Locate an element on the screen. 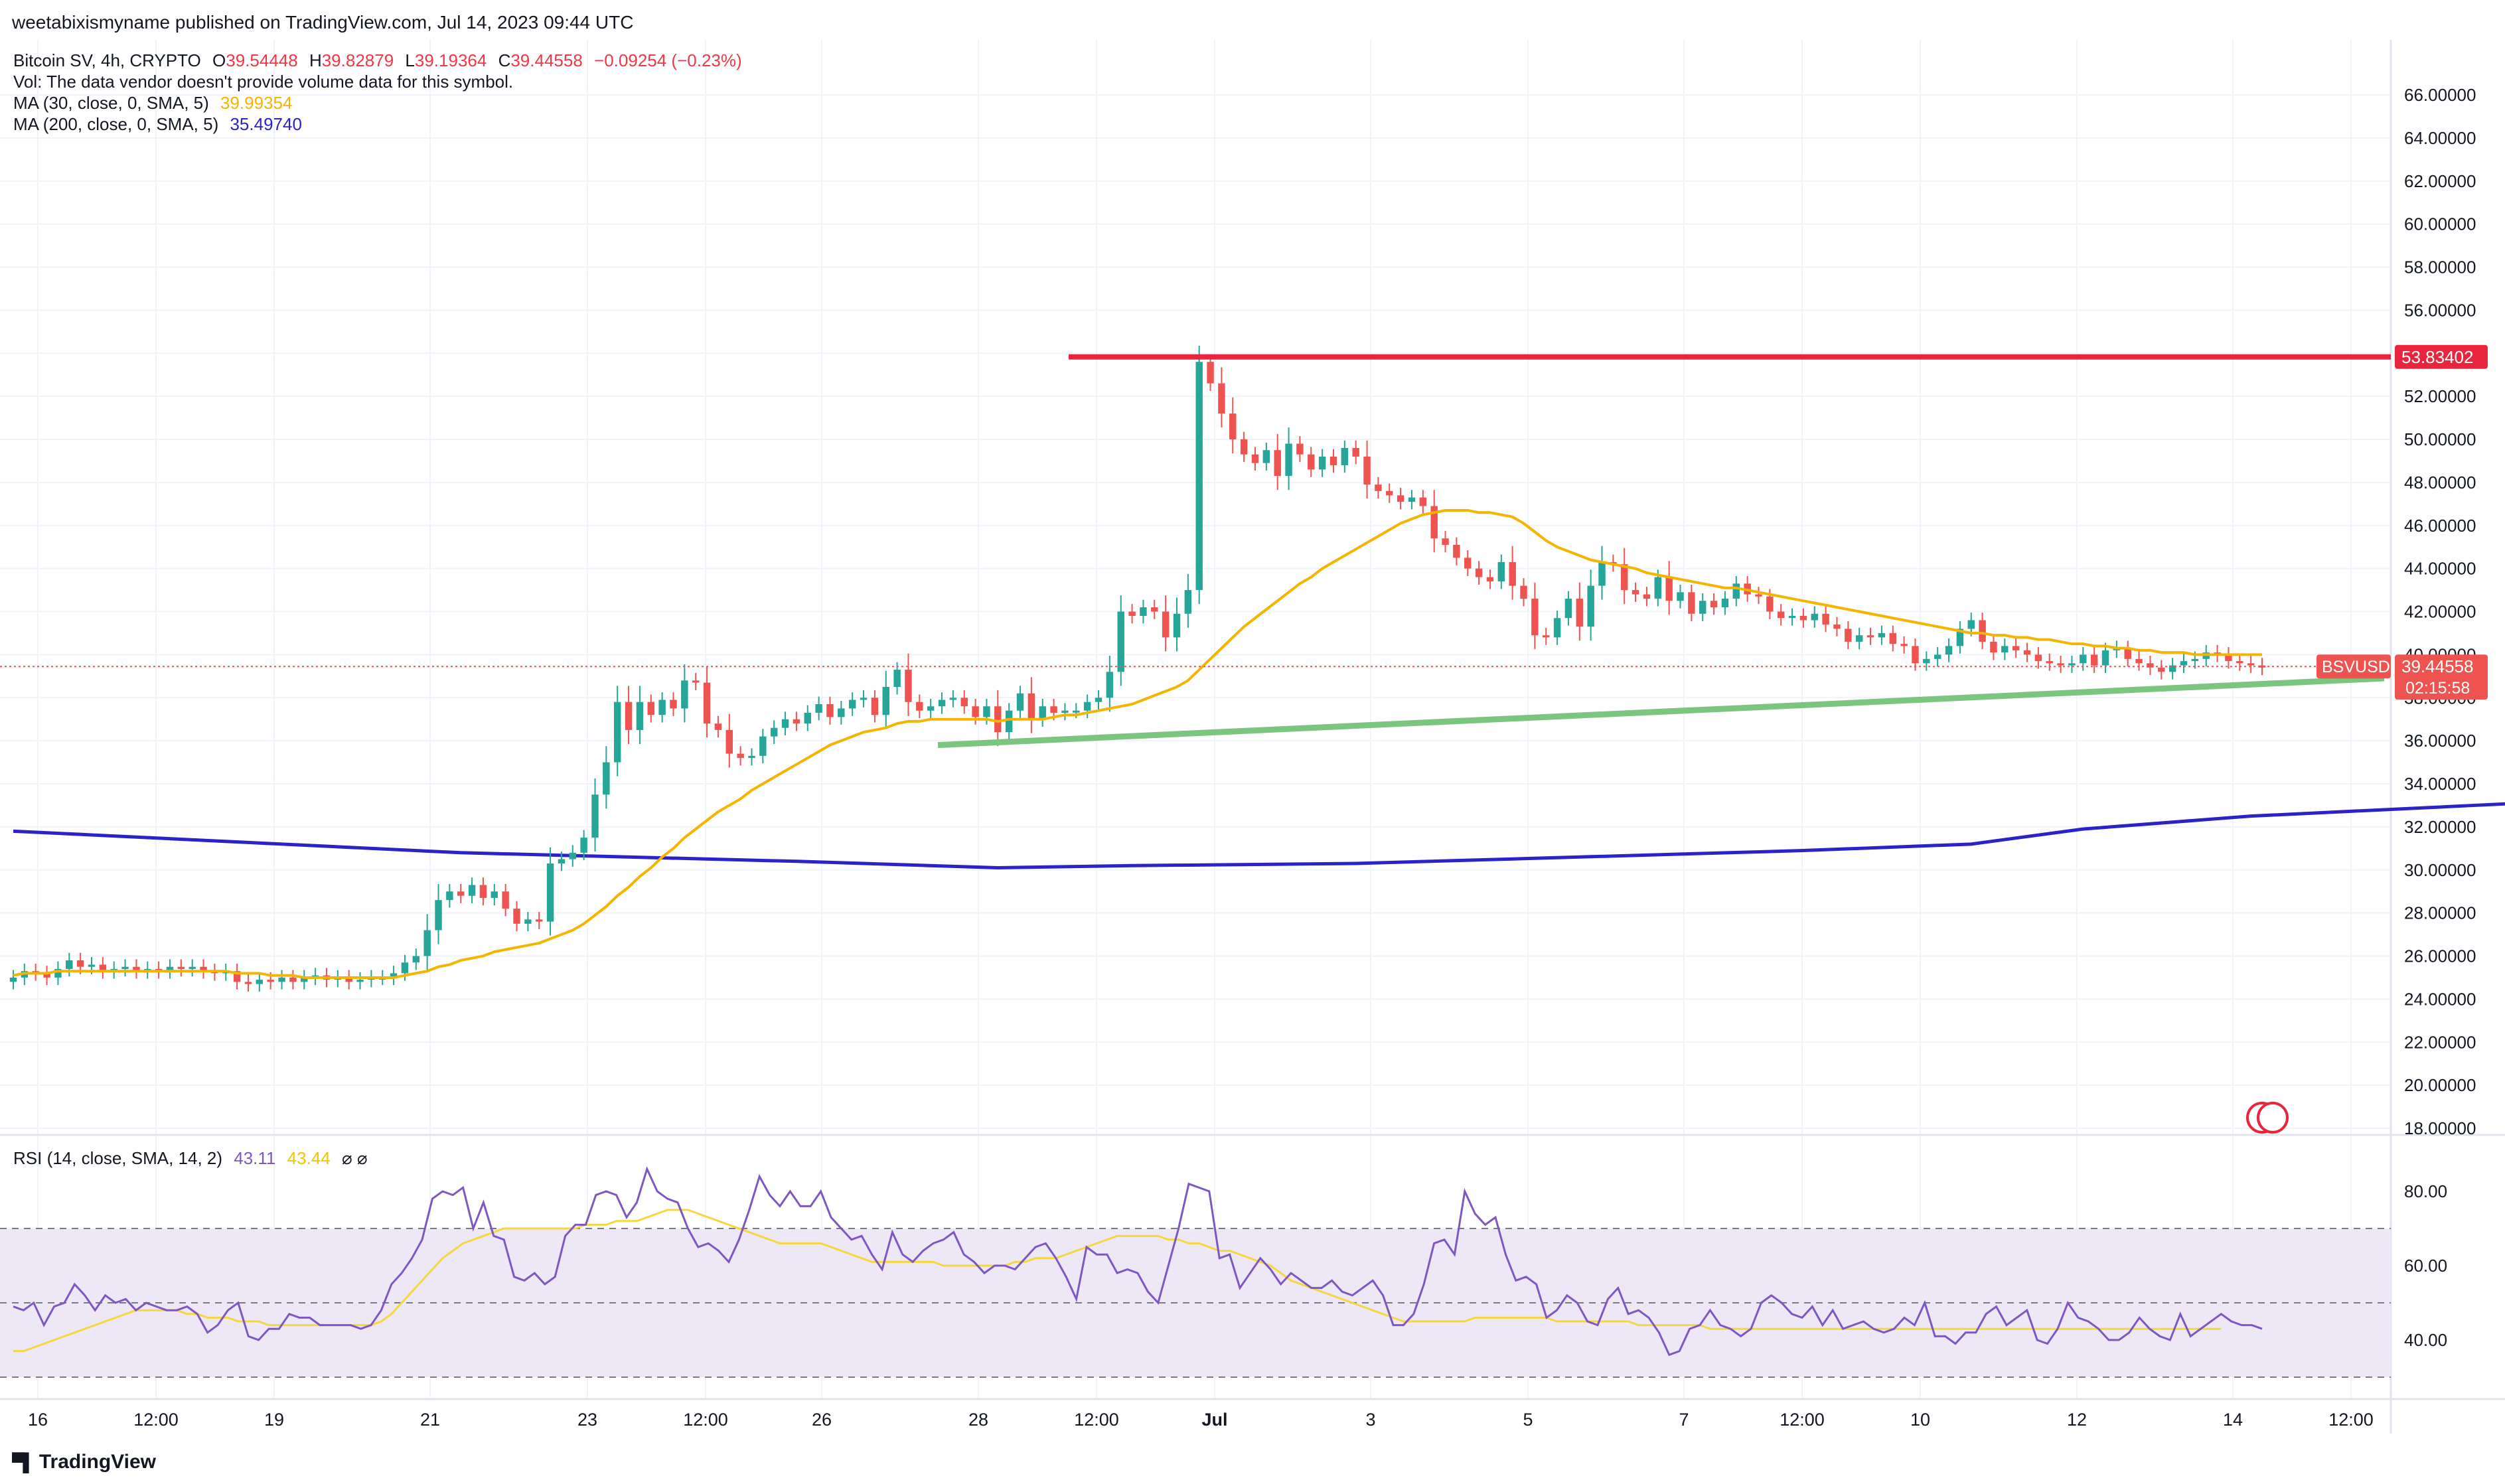 The height and width of the screenshot is (1484, 2505). symbol-tag is located at coordinates (2353, 666).